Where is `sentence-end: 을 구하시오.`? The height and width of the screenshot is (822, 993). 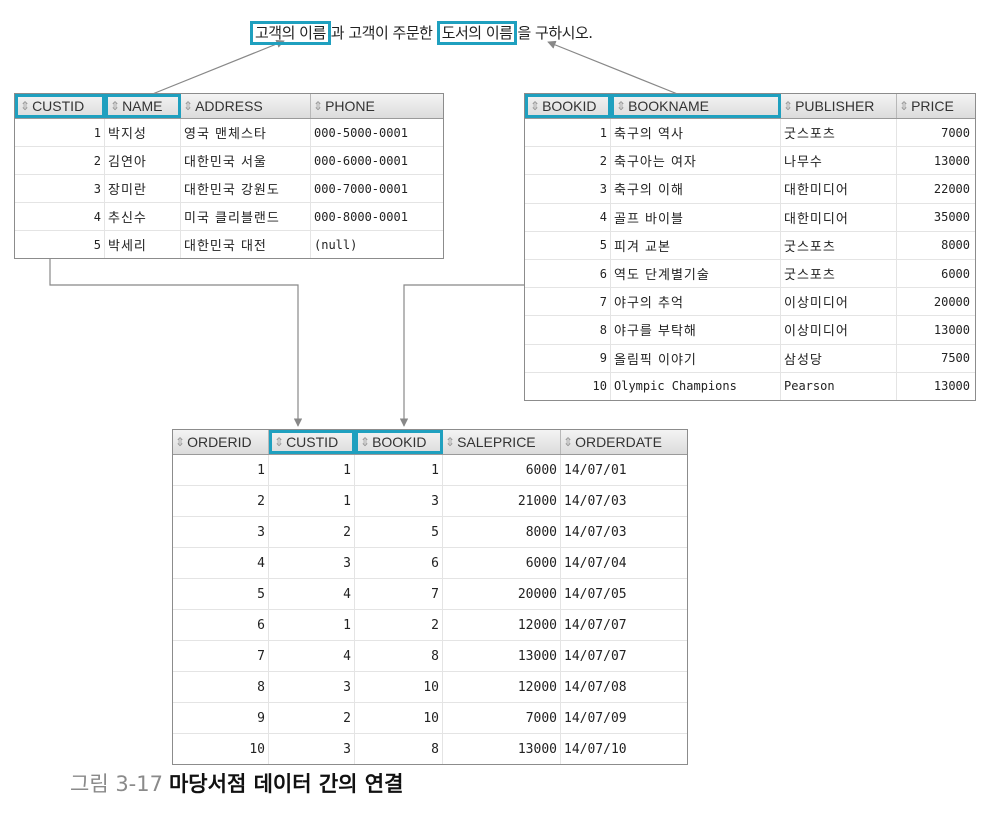
sentence-end: 을 구하시오. is located at coordinates (555, 33).